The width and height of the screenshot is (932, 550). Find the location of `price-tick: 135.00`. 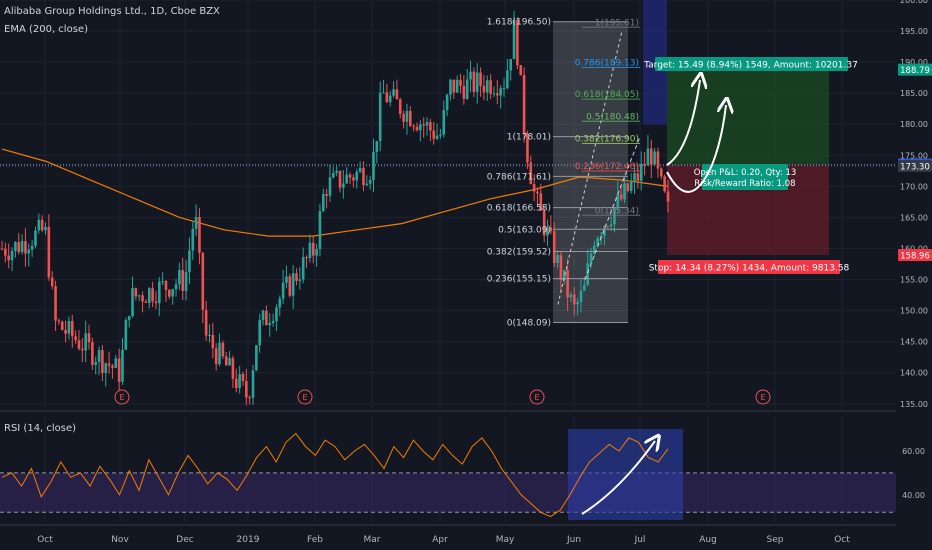

price-tick: 135.00 is located at coordinates (914, 404).